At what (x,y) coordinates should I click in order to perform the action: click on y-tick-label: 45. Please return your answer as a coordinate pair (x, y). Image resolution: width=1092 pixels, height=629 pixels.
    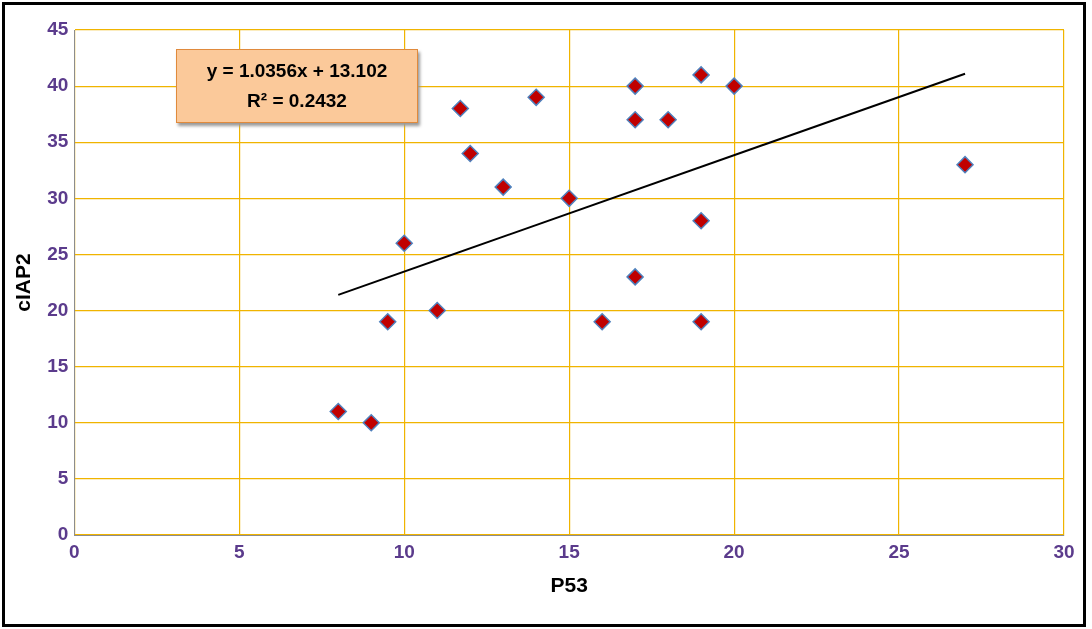
    Looking at the image, I should click on (58, 29).